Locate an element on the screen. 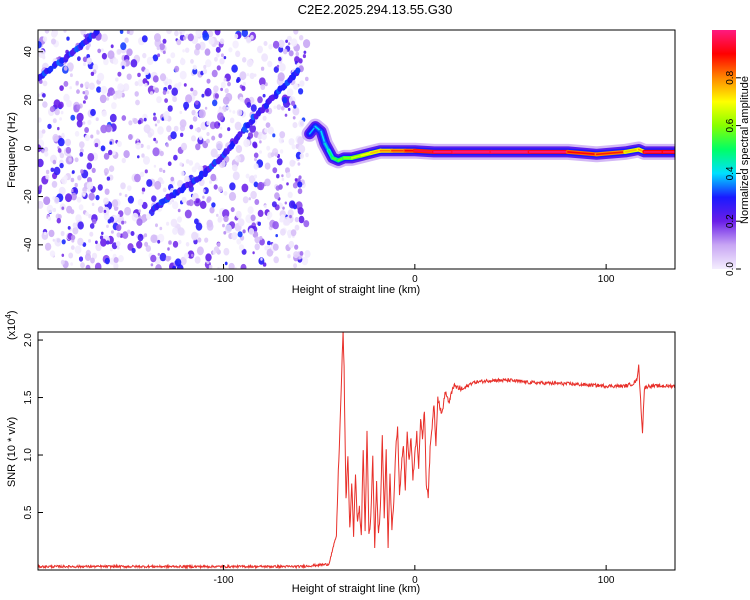  x-tick-label: 100 is located at coordinates (606, 580).